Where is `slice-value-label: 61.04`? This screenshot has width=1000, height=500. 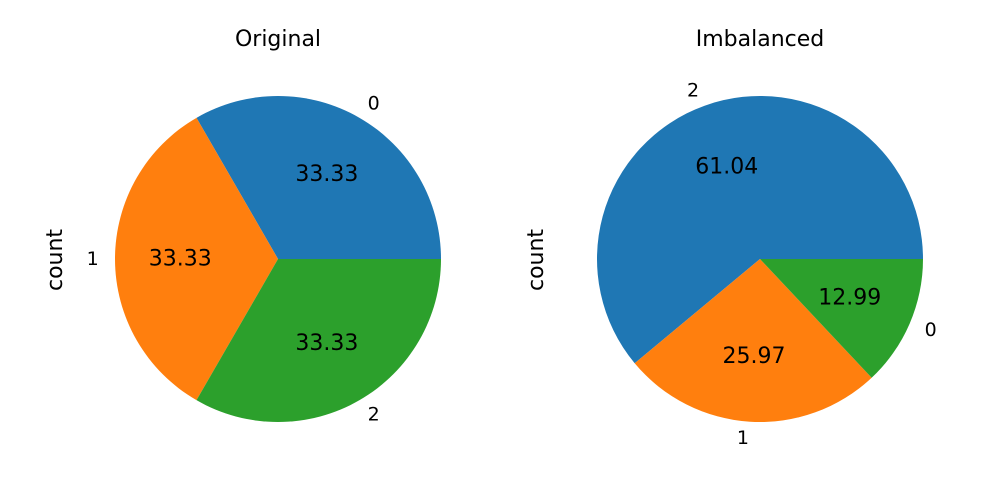 slice-value-label: 61.04 is located at coordinates (726, 167).